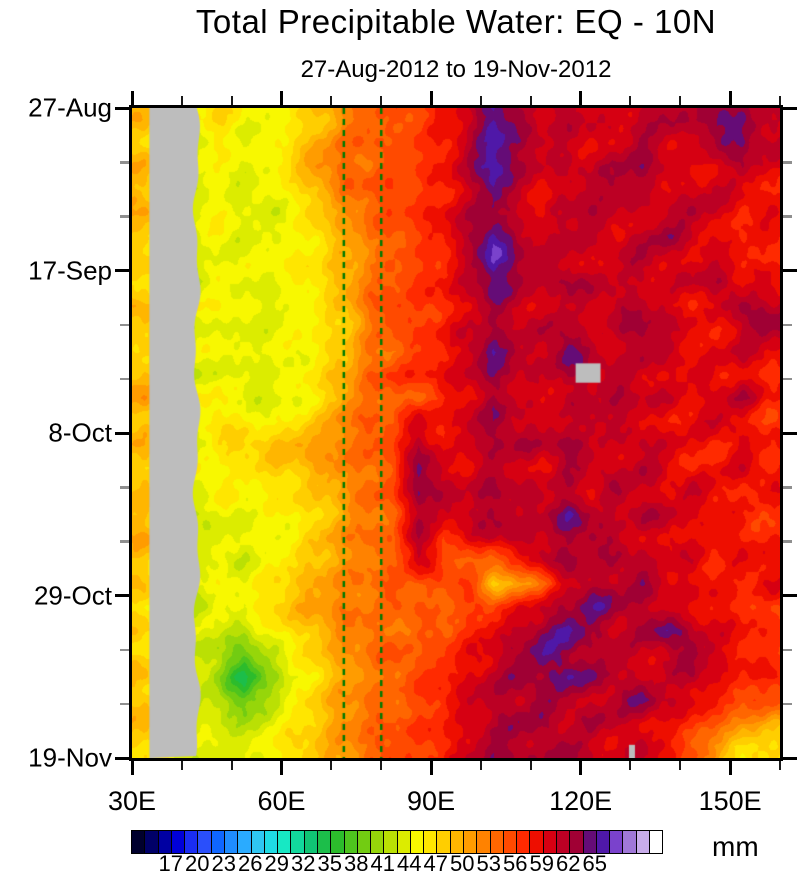  Describe the element at coordinates (132, 801) in the screenshot. I see `x-axis-tick-label: 30E` at that location.